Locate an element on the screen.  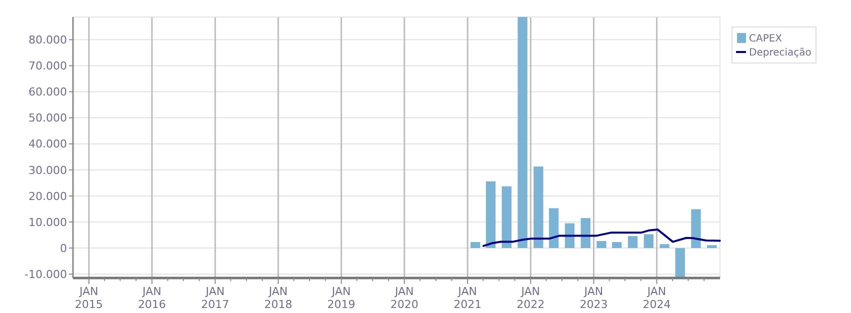
x-tick-label: JAN 2019 is located at coordinates (341, 298).